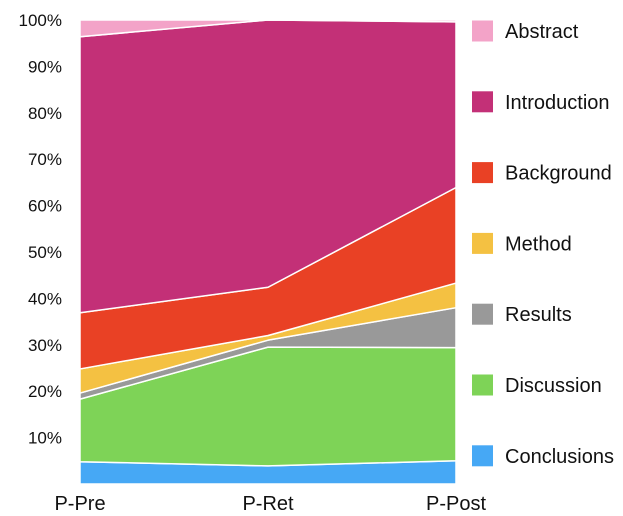  I want to click on legend-item-conclusions: Conclusions, so click(543, 456).